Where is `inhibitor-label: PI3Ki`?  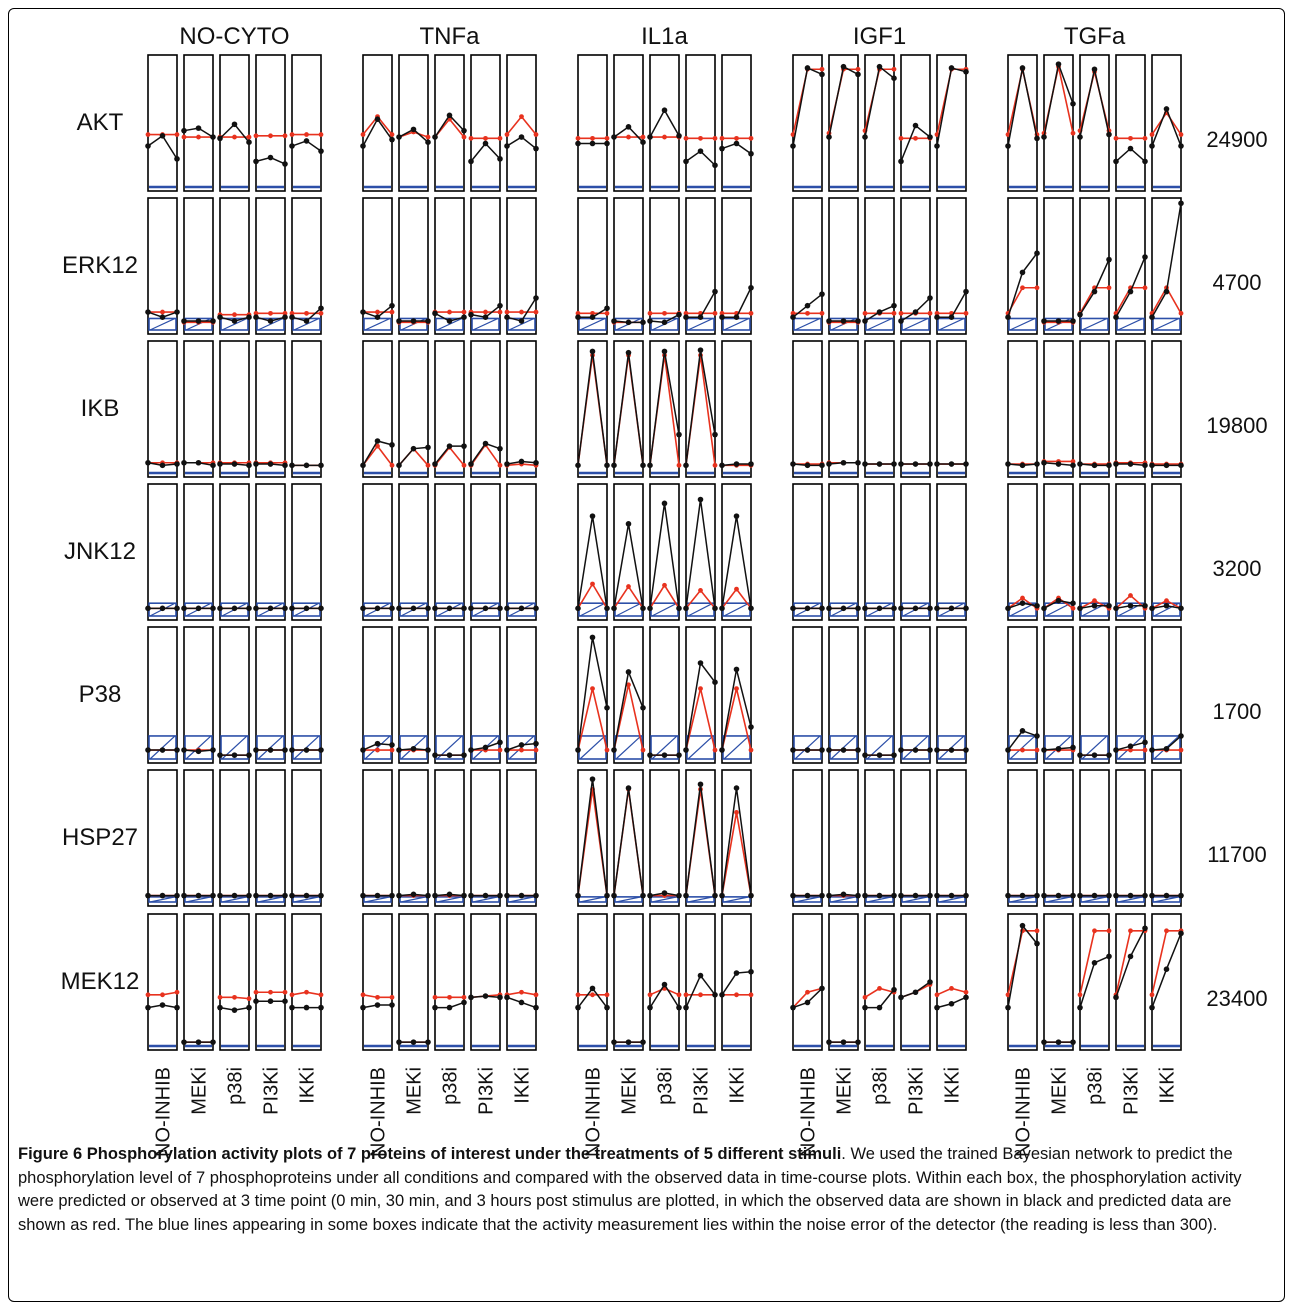 inhibitor-label: PI3Ki is located at coordinates (917, 1091).